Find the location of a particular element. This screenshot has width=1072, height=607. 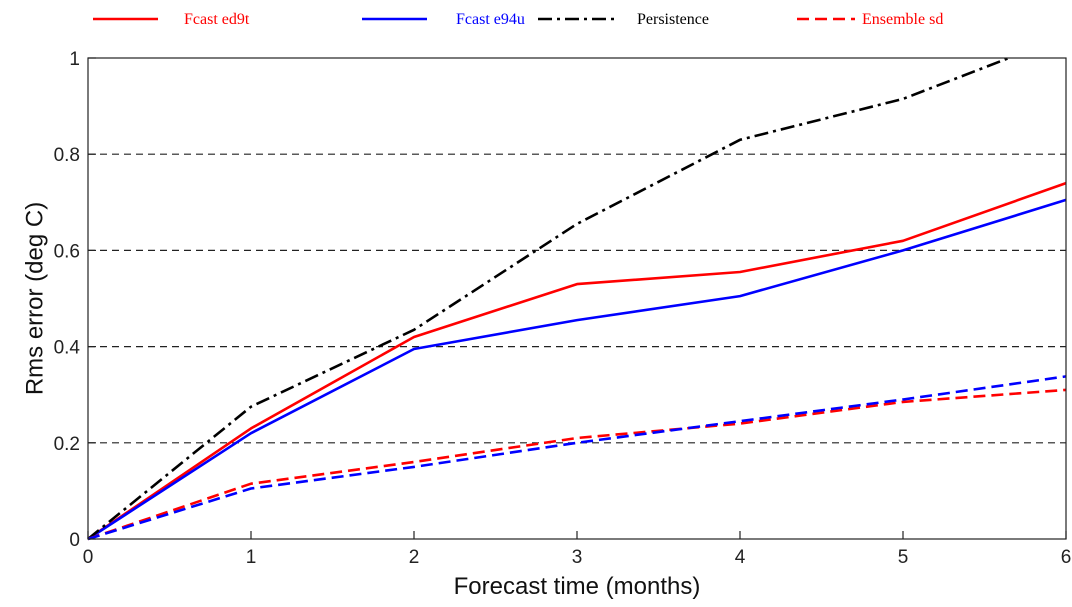

x-axis: 0 1 2 3 4 5 6 is located at coordinates (577, 549).